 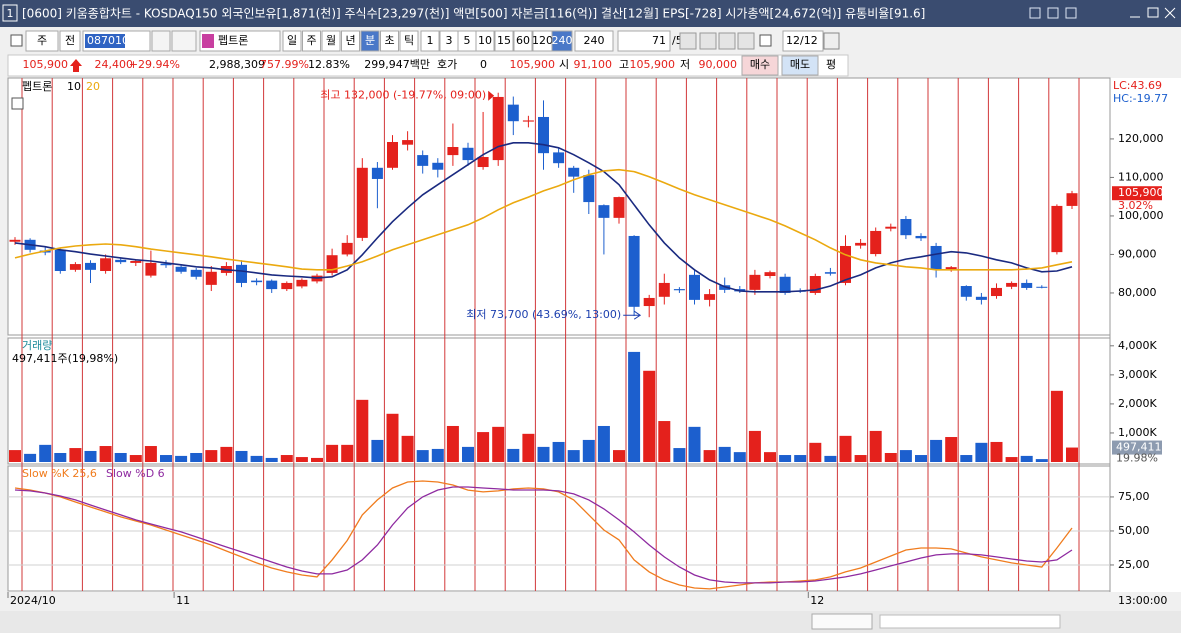 I want to click on buy-button, so click(x=760, y=65).